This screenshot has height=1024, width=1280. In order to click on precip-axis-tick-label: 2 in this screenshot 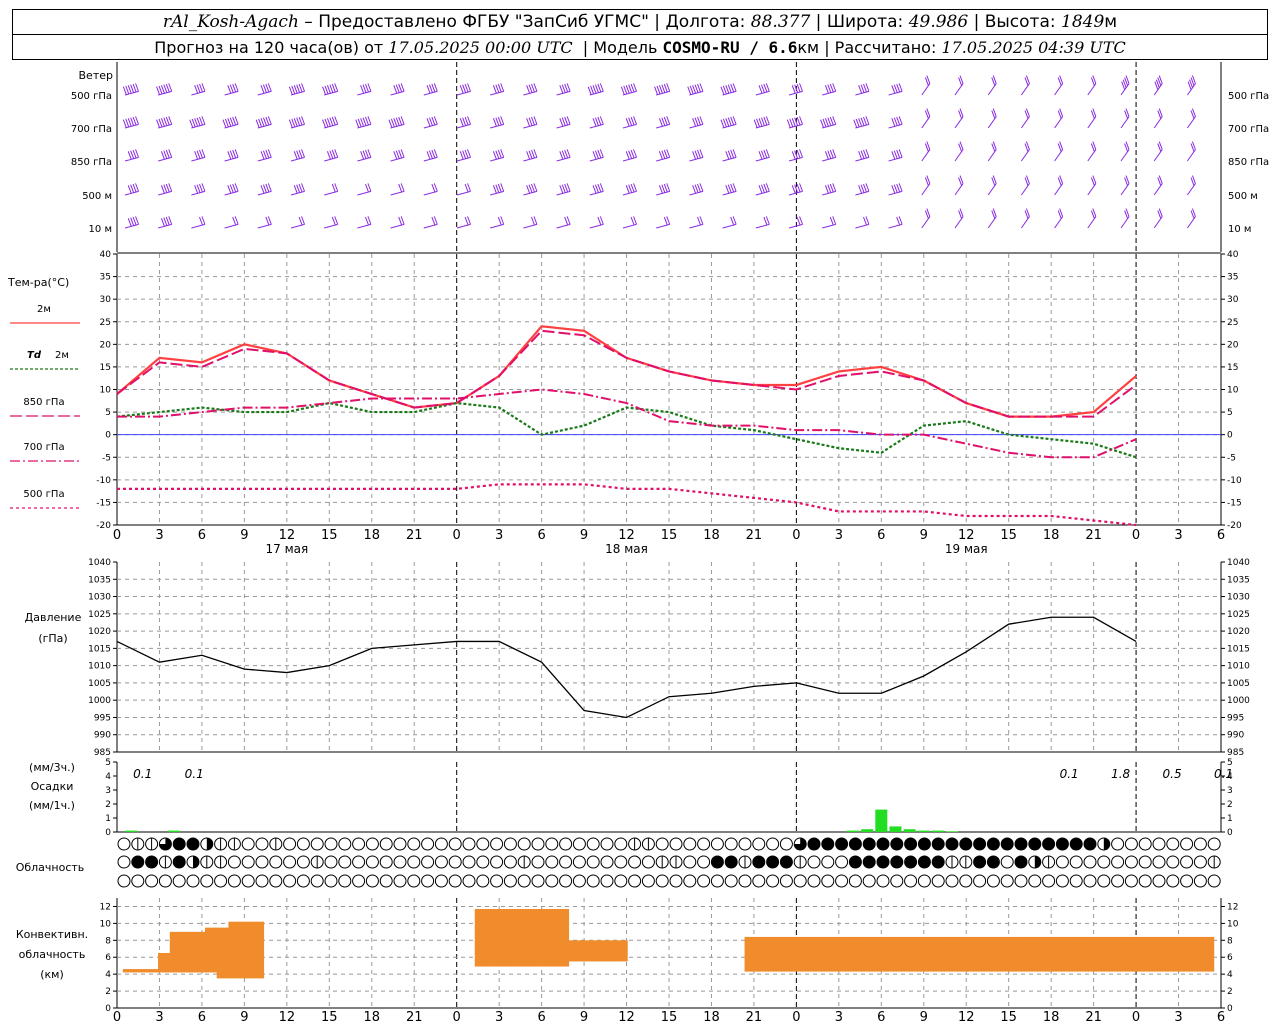, I will do `click(1230, 805)`.